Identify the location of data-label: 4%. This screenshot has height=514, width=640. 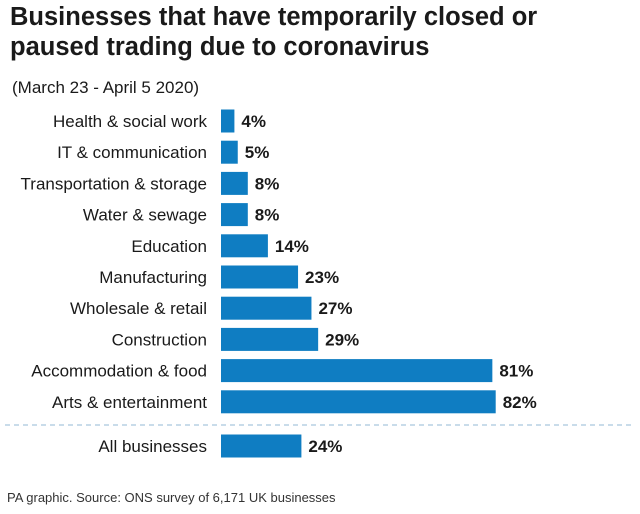
(253, 121).